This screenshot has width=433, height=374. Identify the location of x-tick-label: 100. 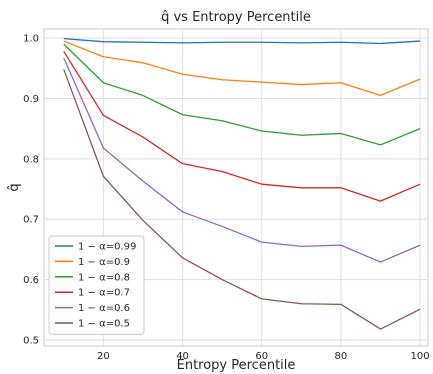
(420, 356).